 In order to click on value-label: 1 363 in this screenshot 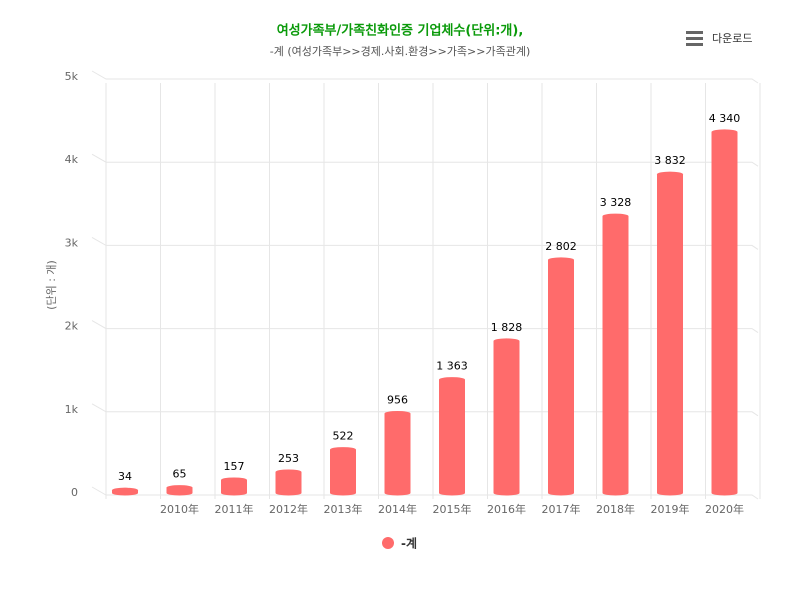, I will do `click(452, 366)`.